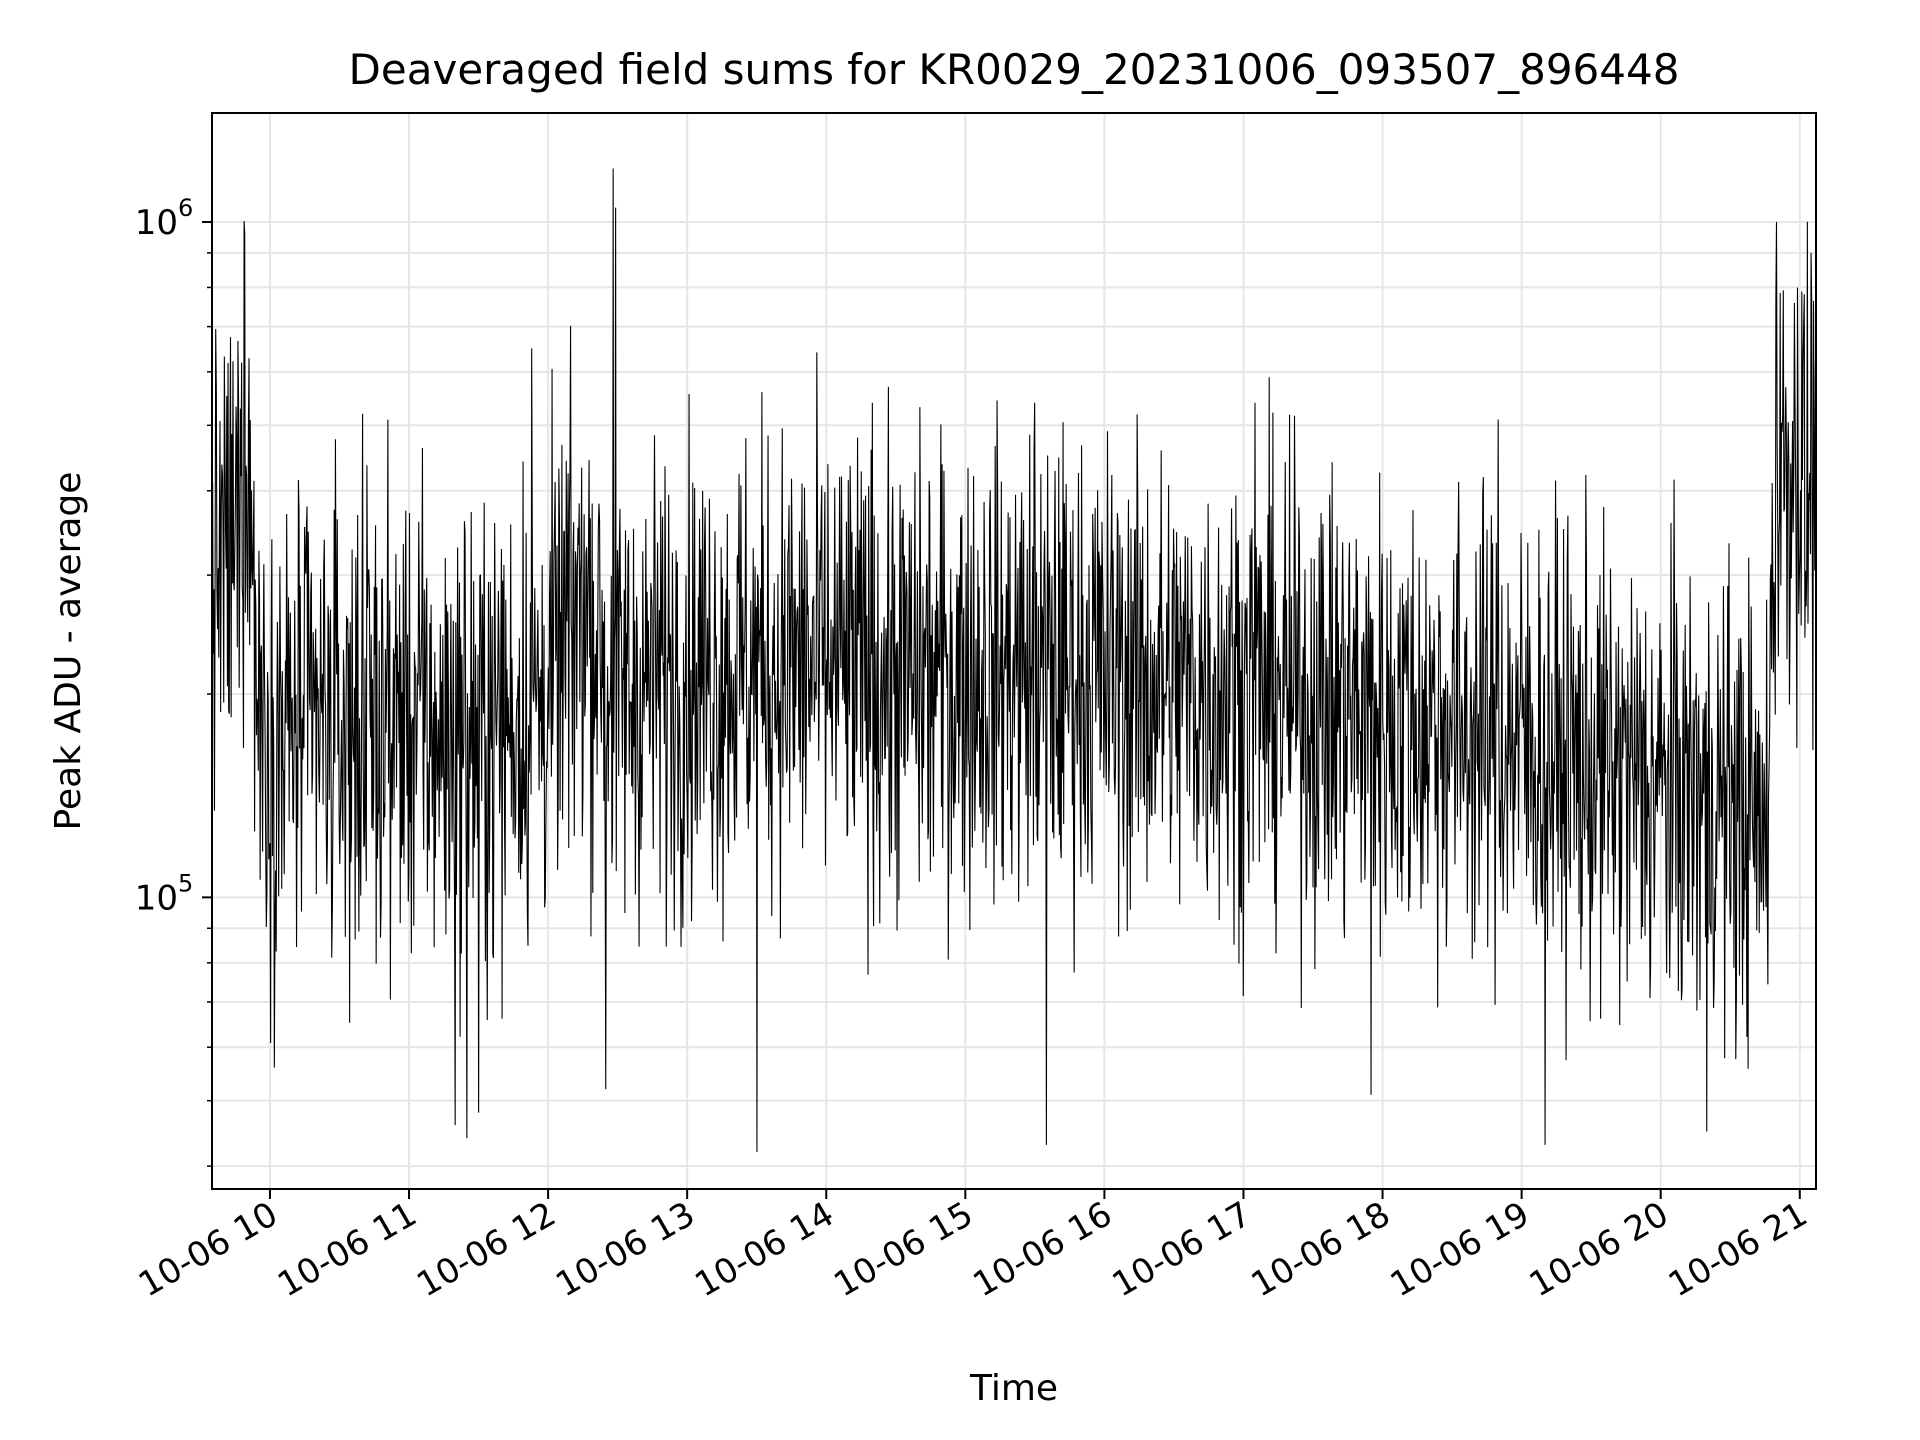  What do you see at coordinates (185, 883) in the screenshot?
I see `y-tick-exponent: 5` at bounding box center [185, 883].